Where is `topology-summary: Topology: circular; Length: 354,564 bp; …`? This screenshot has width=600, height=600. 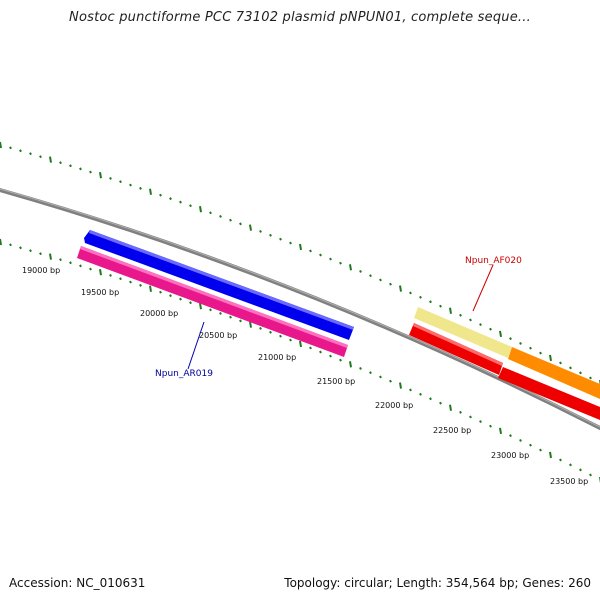 topology-summary: Topology: circular; Length: 354,564 bp; … is located at coordinates (437, 583).